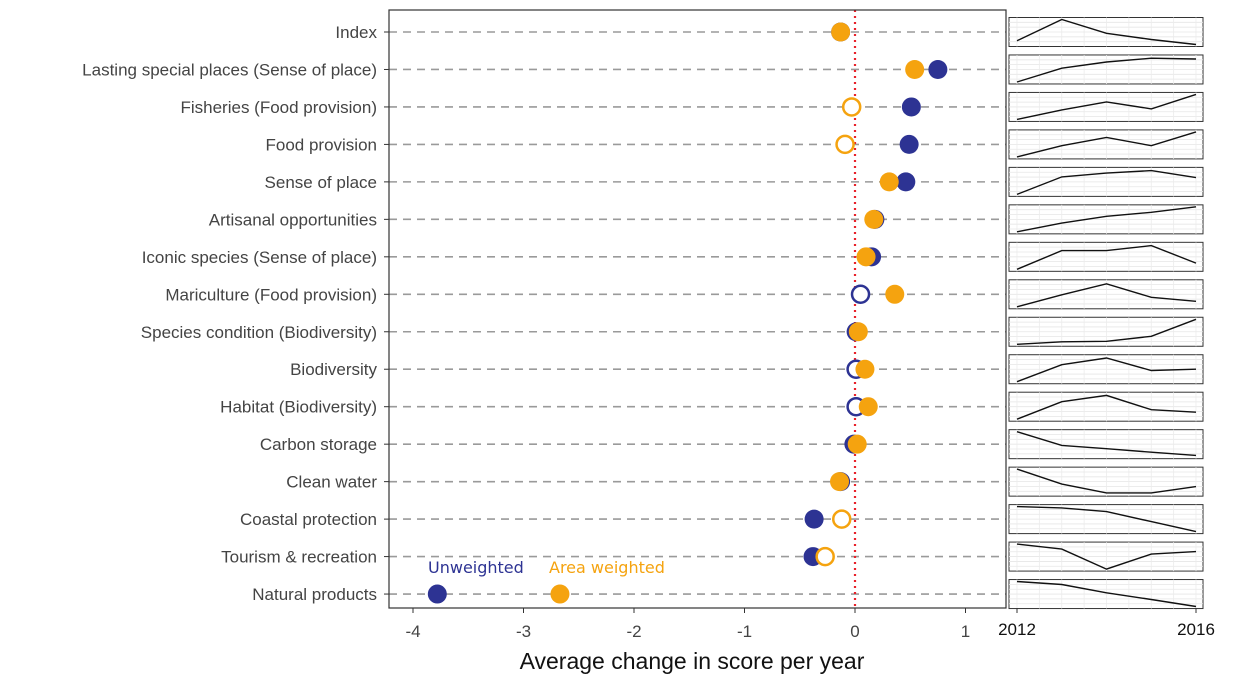  I want to click on category-label: Clean water, so click(331, 482).